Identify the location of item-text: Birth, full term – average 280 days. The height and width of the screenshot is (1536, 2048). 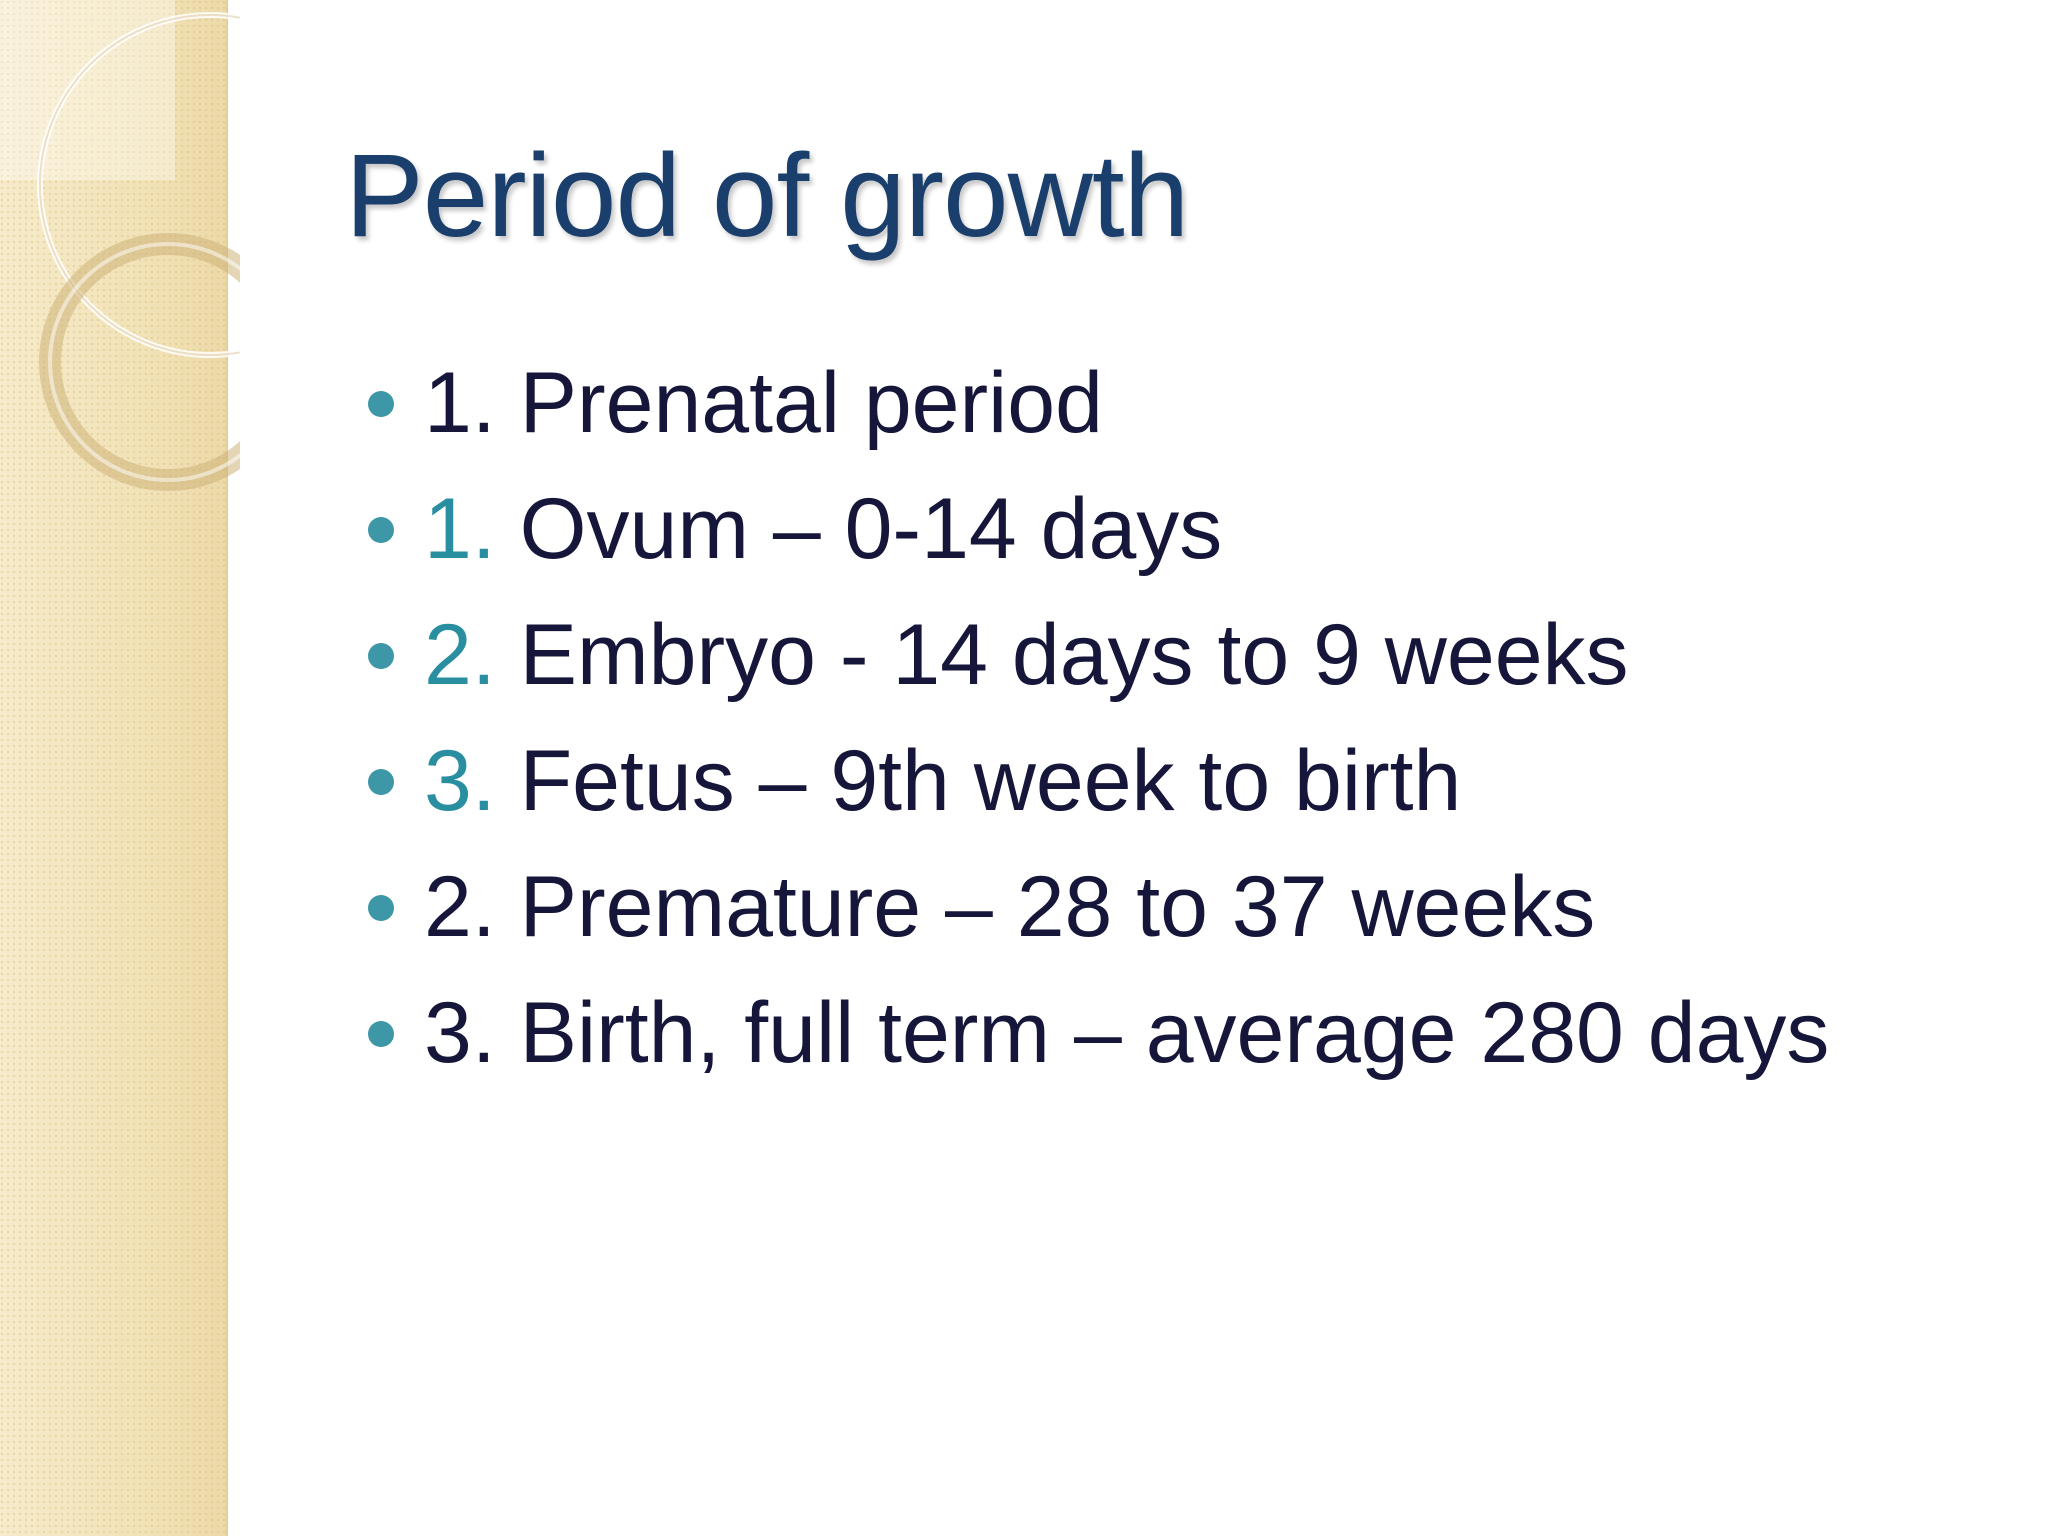
(1162, 1033).